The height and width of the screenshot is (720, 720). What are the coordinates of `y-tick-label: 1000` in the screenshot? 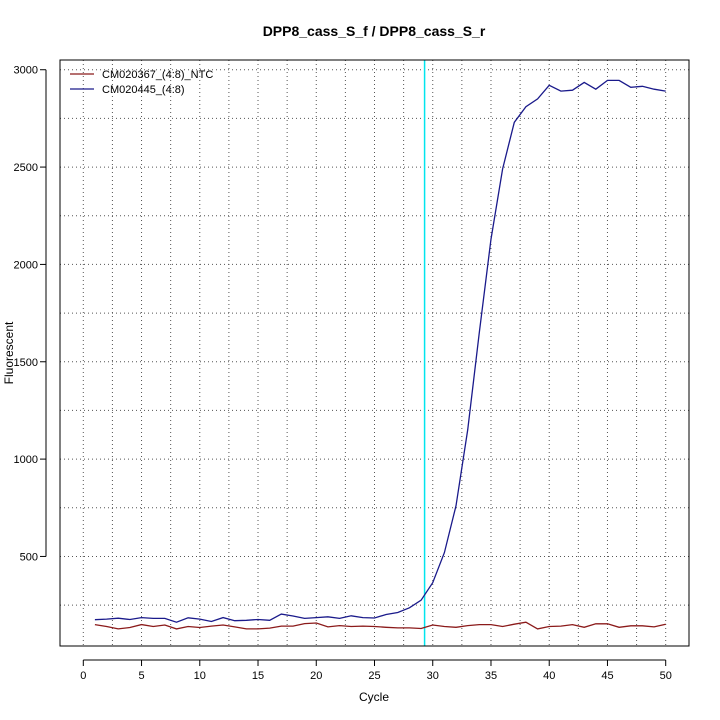 It's located at (26, 460).